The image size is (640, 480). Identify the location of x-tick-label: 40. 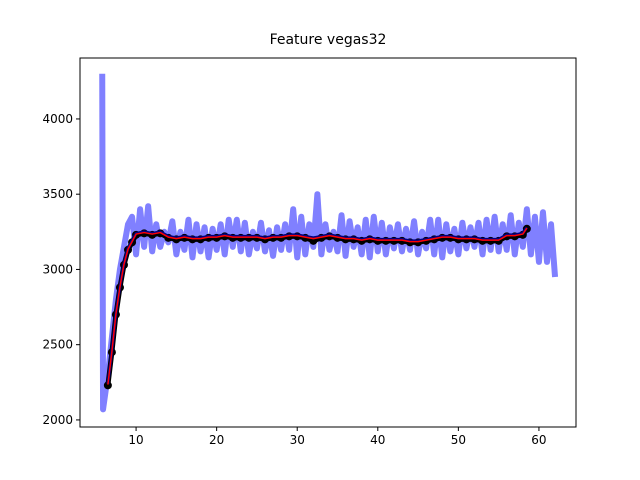
(377, 440).